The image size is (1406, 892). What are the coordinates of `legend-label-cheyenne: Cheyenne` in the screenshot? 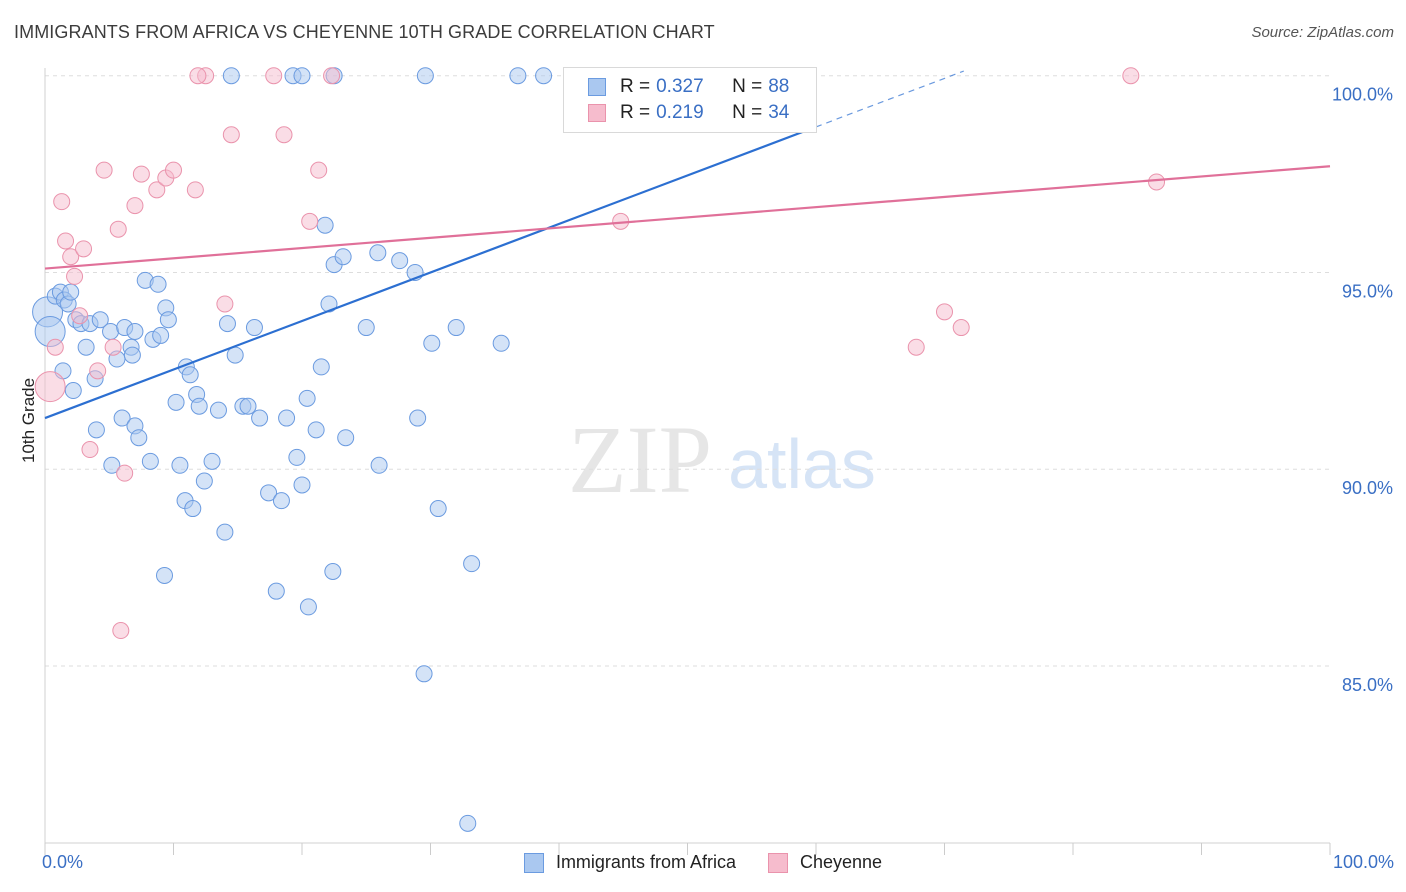 It's located at (841, 862).